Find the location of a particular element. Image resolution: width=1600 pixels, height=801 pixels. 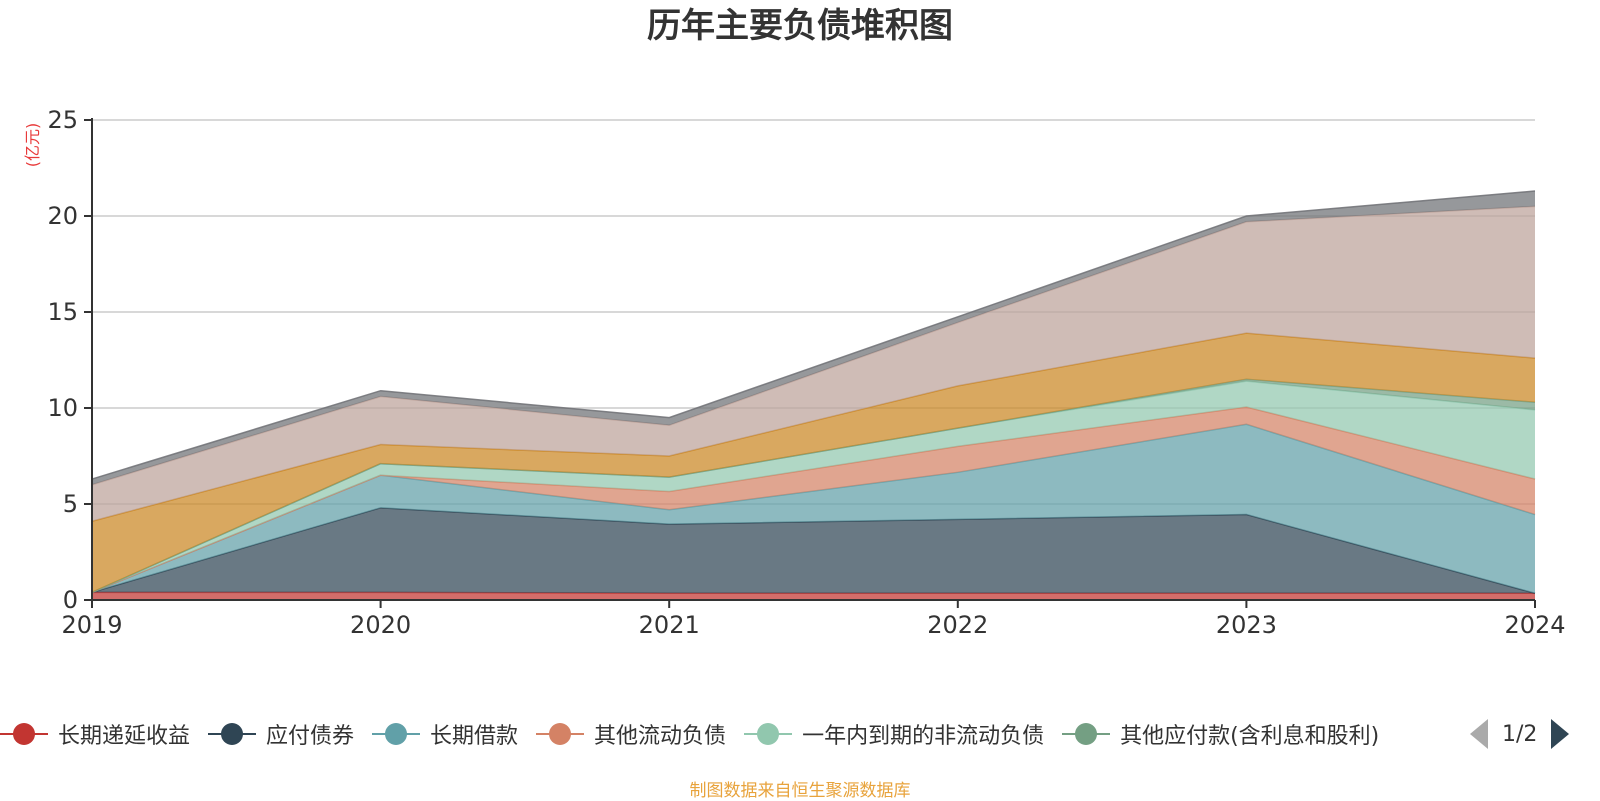

x-tick-label: 2020 is located at coordinates (380, 625).